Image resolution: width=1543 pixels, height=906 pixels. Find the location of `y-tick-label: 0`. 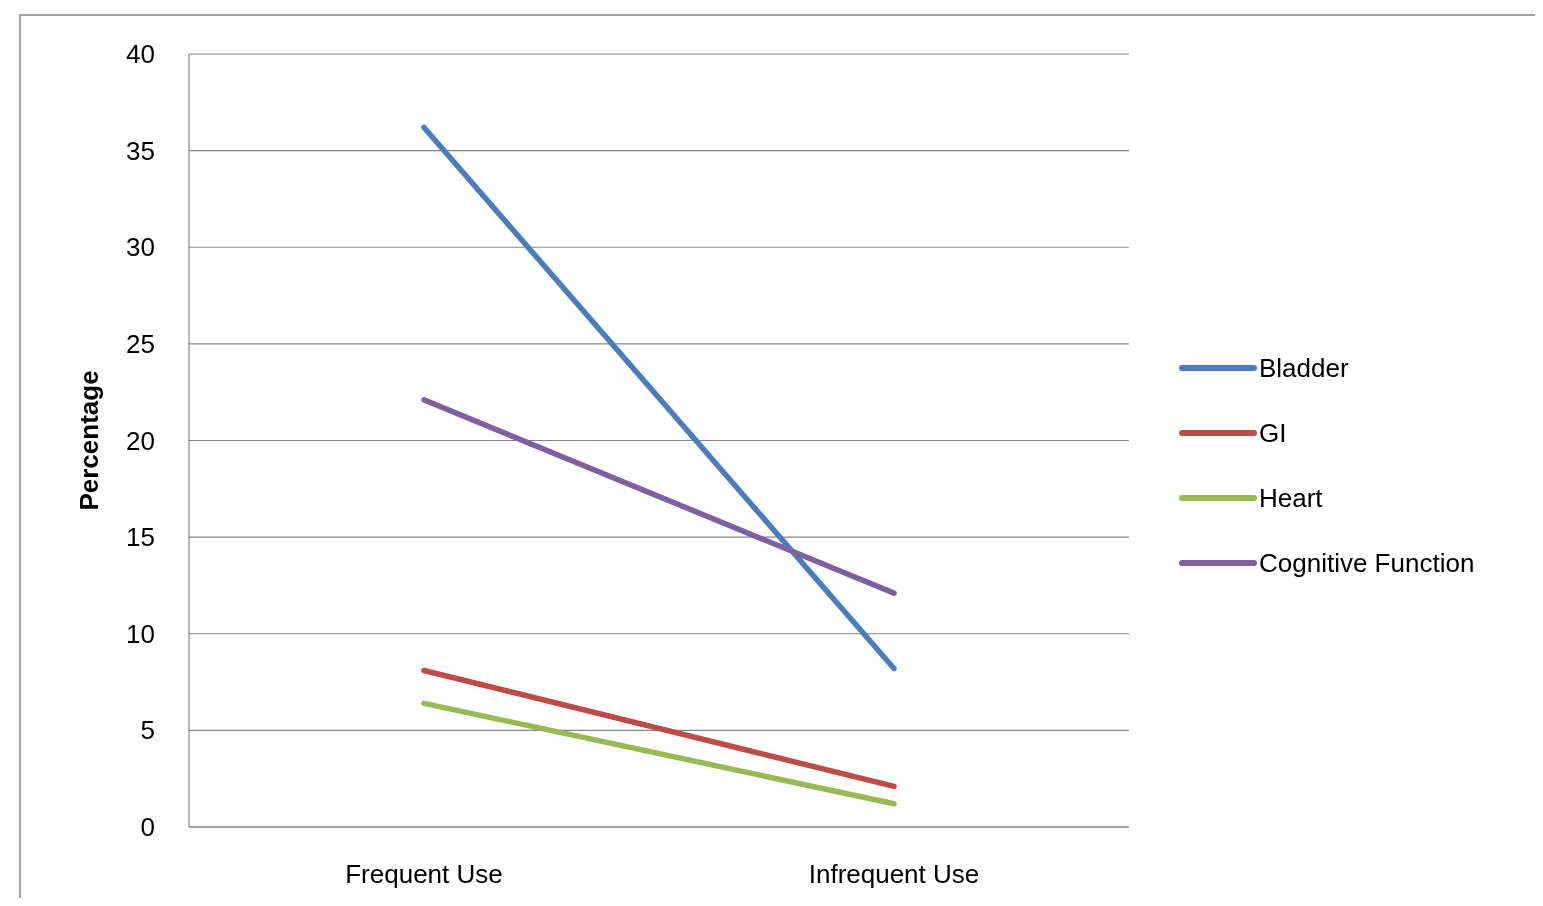

y-tick-label: 0 is located at coordinates (147, 827).